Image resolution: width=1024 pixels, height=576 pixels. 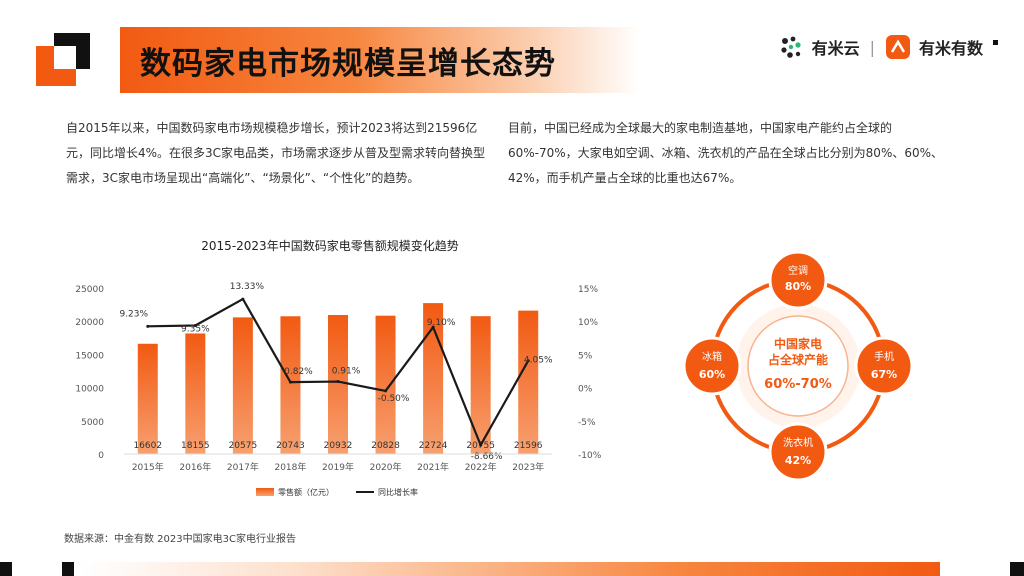 I want to click on growth-rate-label: 0.91%, so click(x=346, y=372).